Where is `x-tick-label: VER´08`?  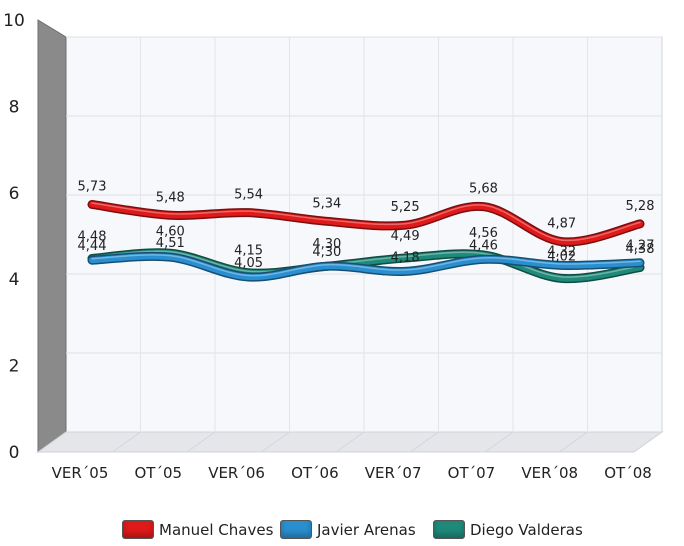 x-tick-label: VER´08 is located at coordinates (549, 473).